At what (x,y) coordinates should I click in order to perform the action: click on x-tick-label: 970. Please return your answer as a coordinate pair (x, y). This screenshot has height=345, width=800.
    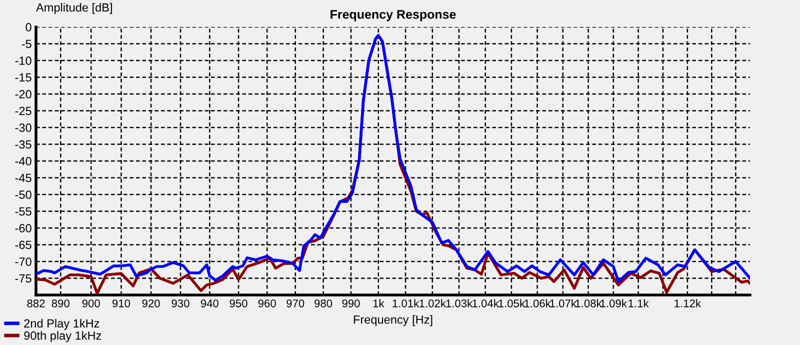
    Looking at the image, I should click on (295, 303).